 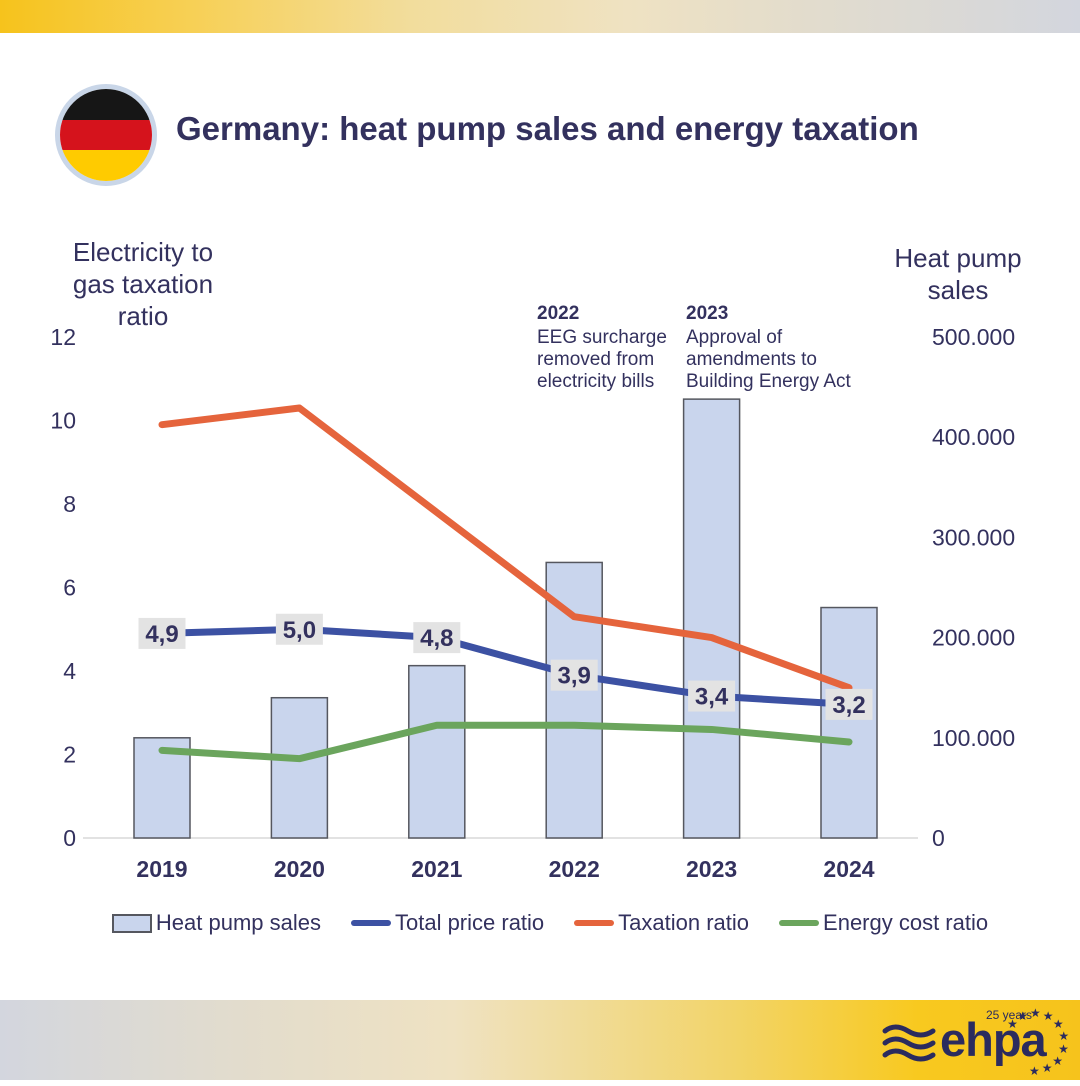 I want to click on svg-text: 3,4, so click(x=712, y=697).